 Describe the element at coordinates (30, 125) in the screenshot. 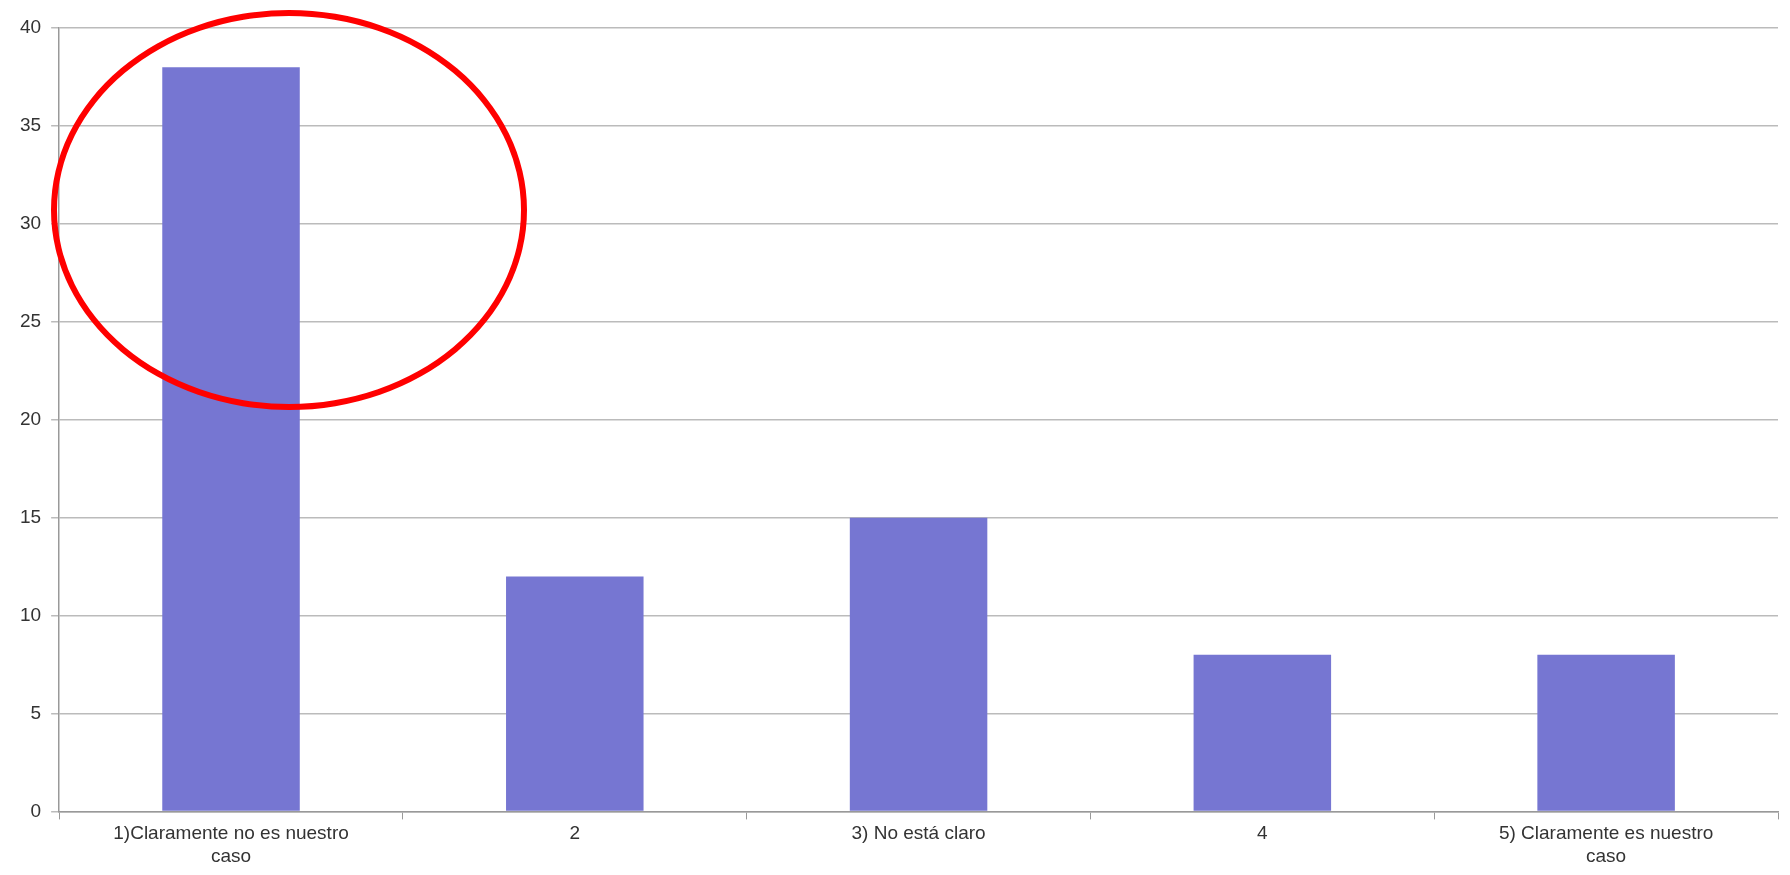

I see `y-tick-label: 35` at that location.